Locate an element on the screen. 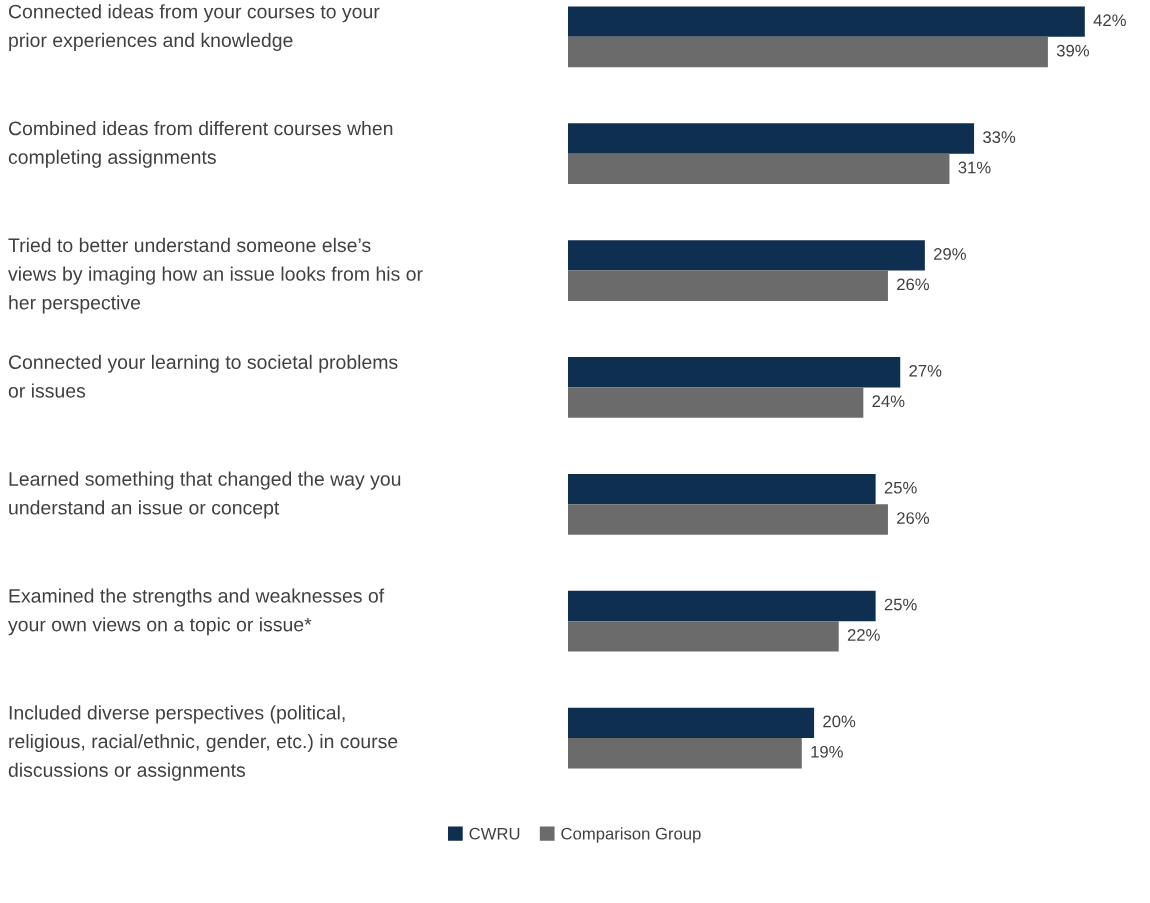 The image size is (1150, 903). legend-label: CWRU is located at coordinates (494, 833).